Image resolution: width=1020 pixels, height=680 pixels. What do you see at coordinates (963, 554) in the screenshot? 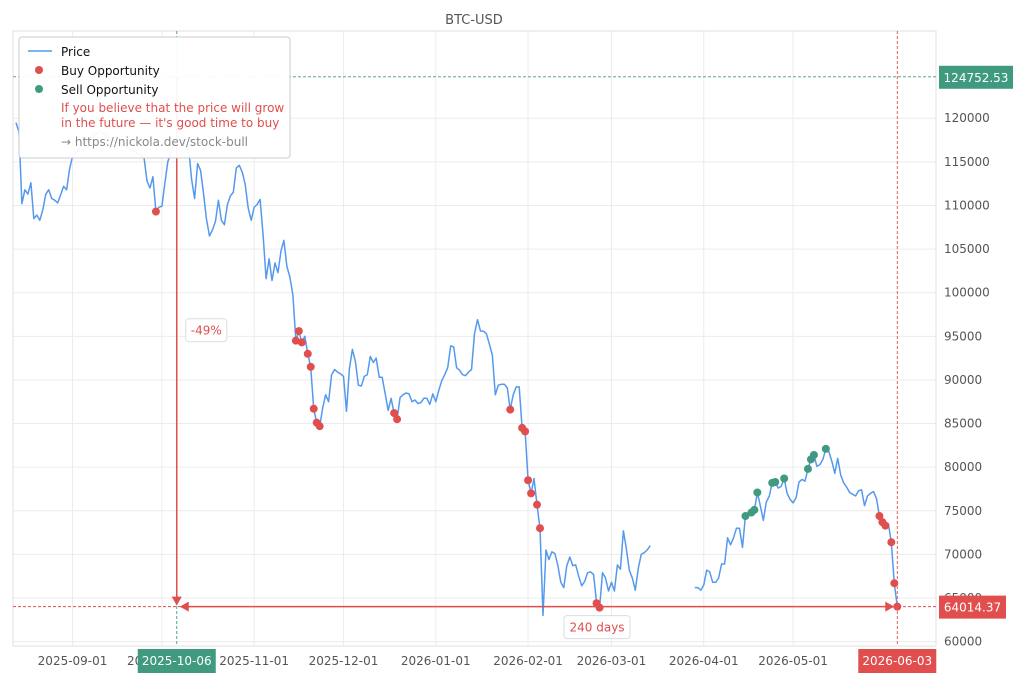
I see `y-tick-label: 70000` at bounding box center [963, 554].